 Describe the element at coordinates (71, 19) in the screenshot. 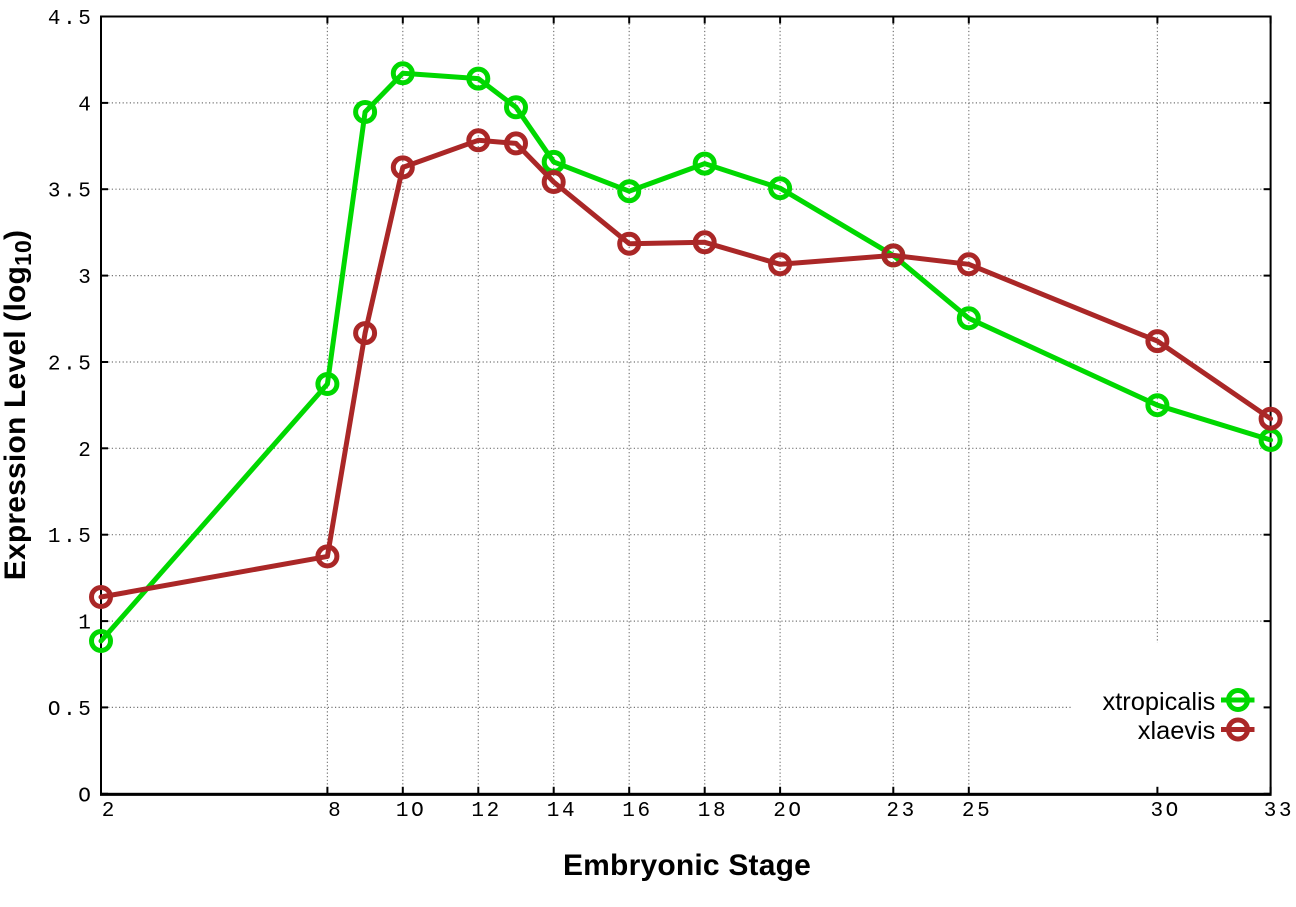

I see `svg-text: 4.5` at that location.